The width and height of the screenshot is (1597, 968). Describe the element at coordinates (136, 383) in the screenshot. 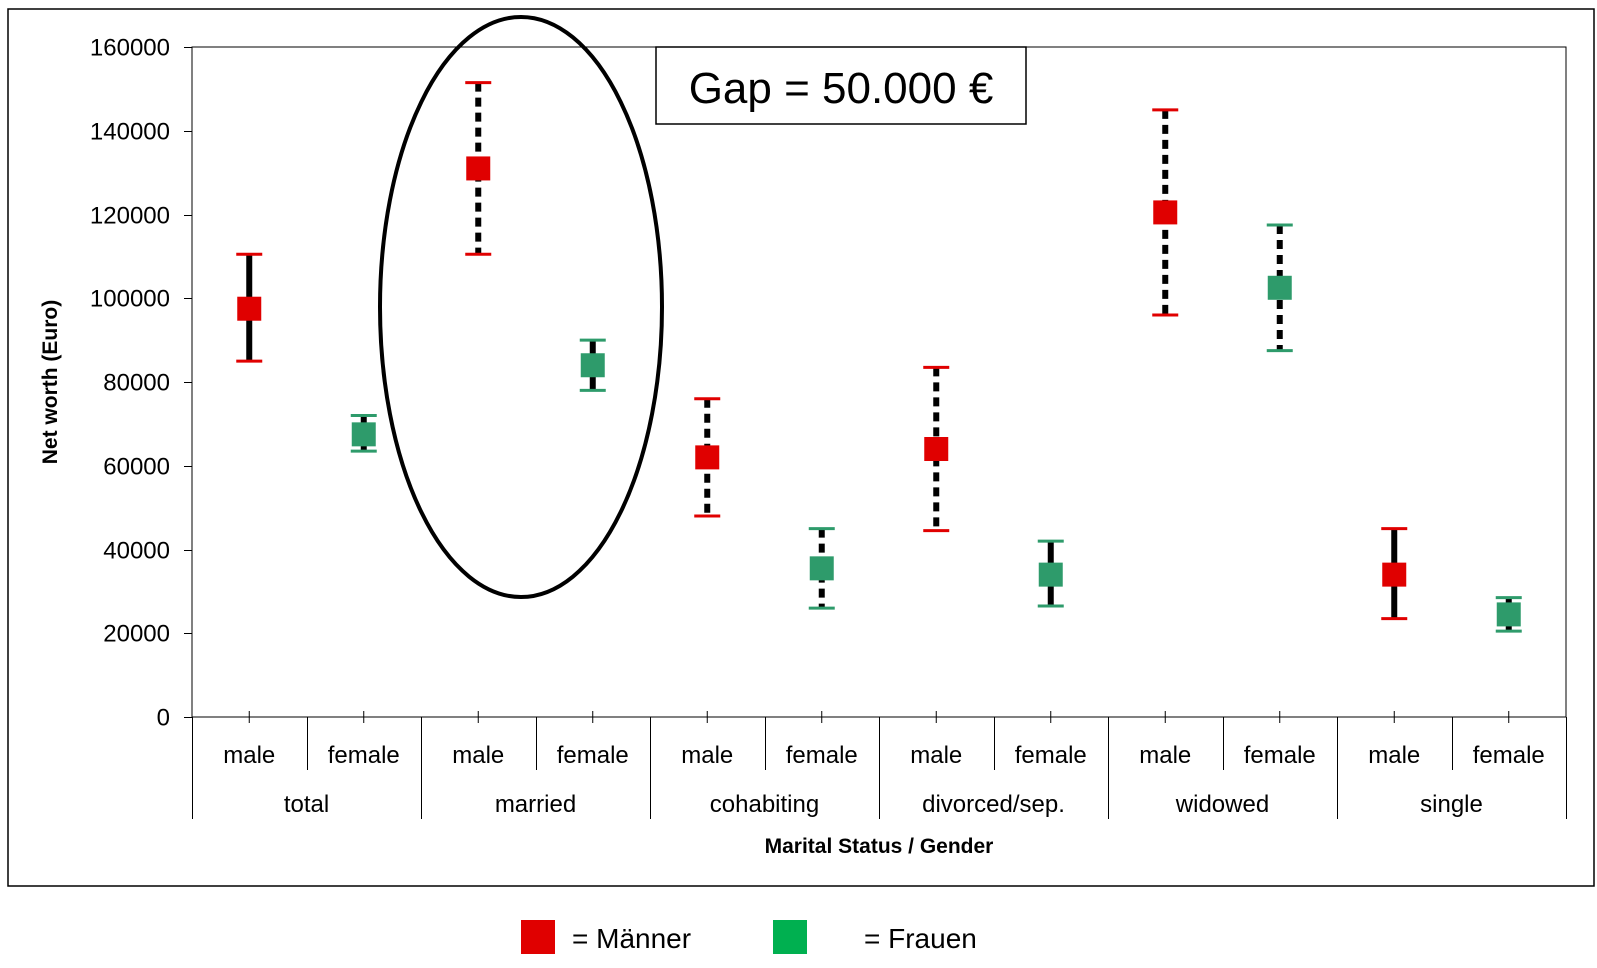

I see `y-tick-label: 80000` at that location.